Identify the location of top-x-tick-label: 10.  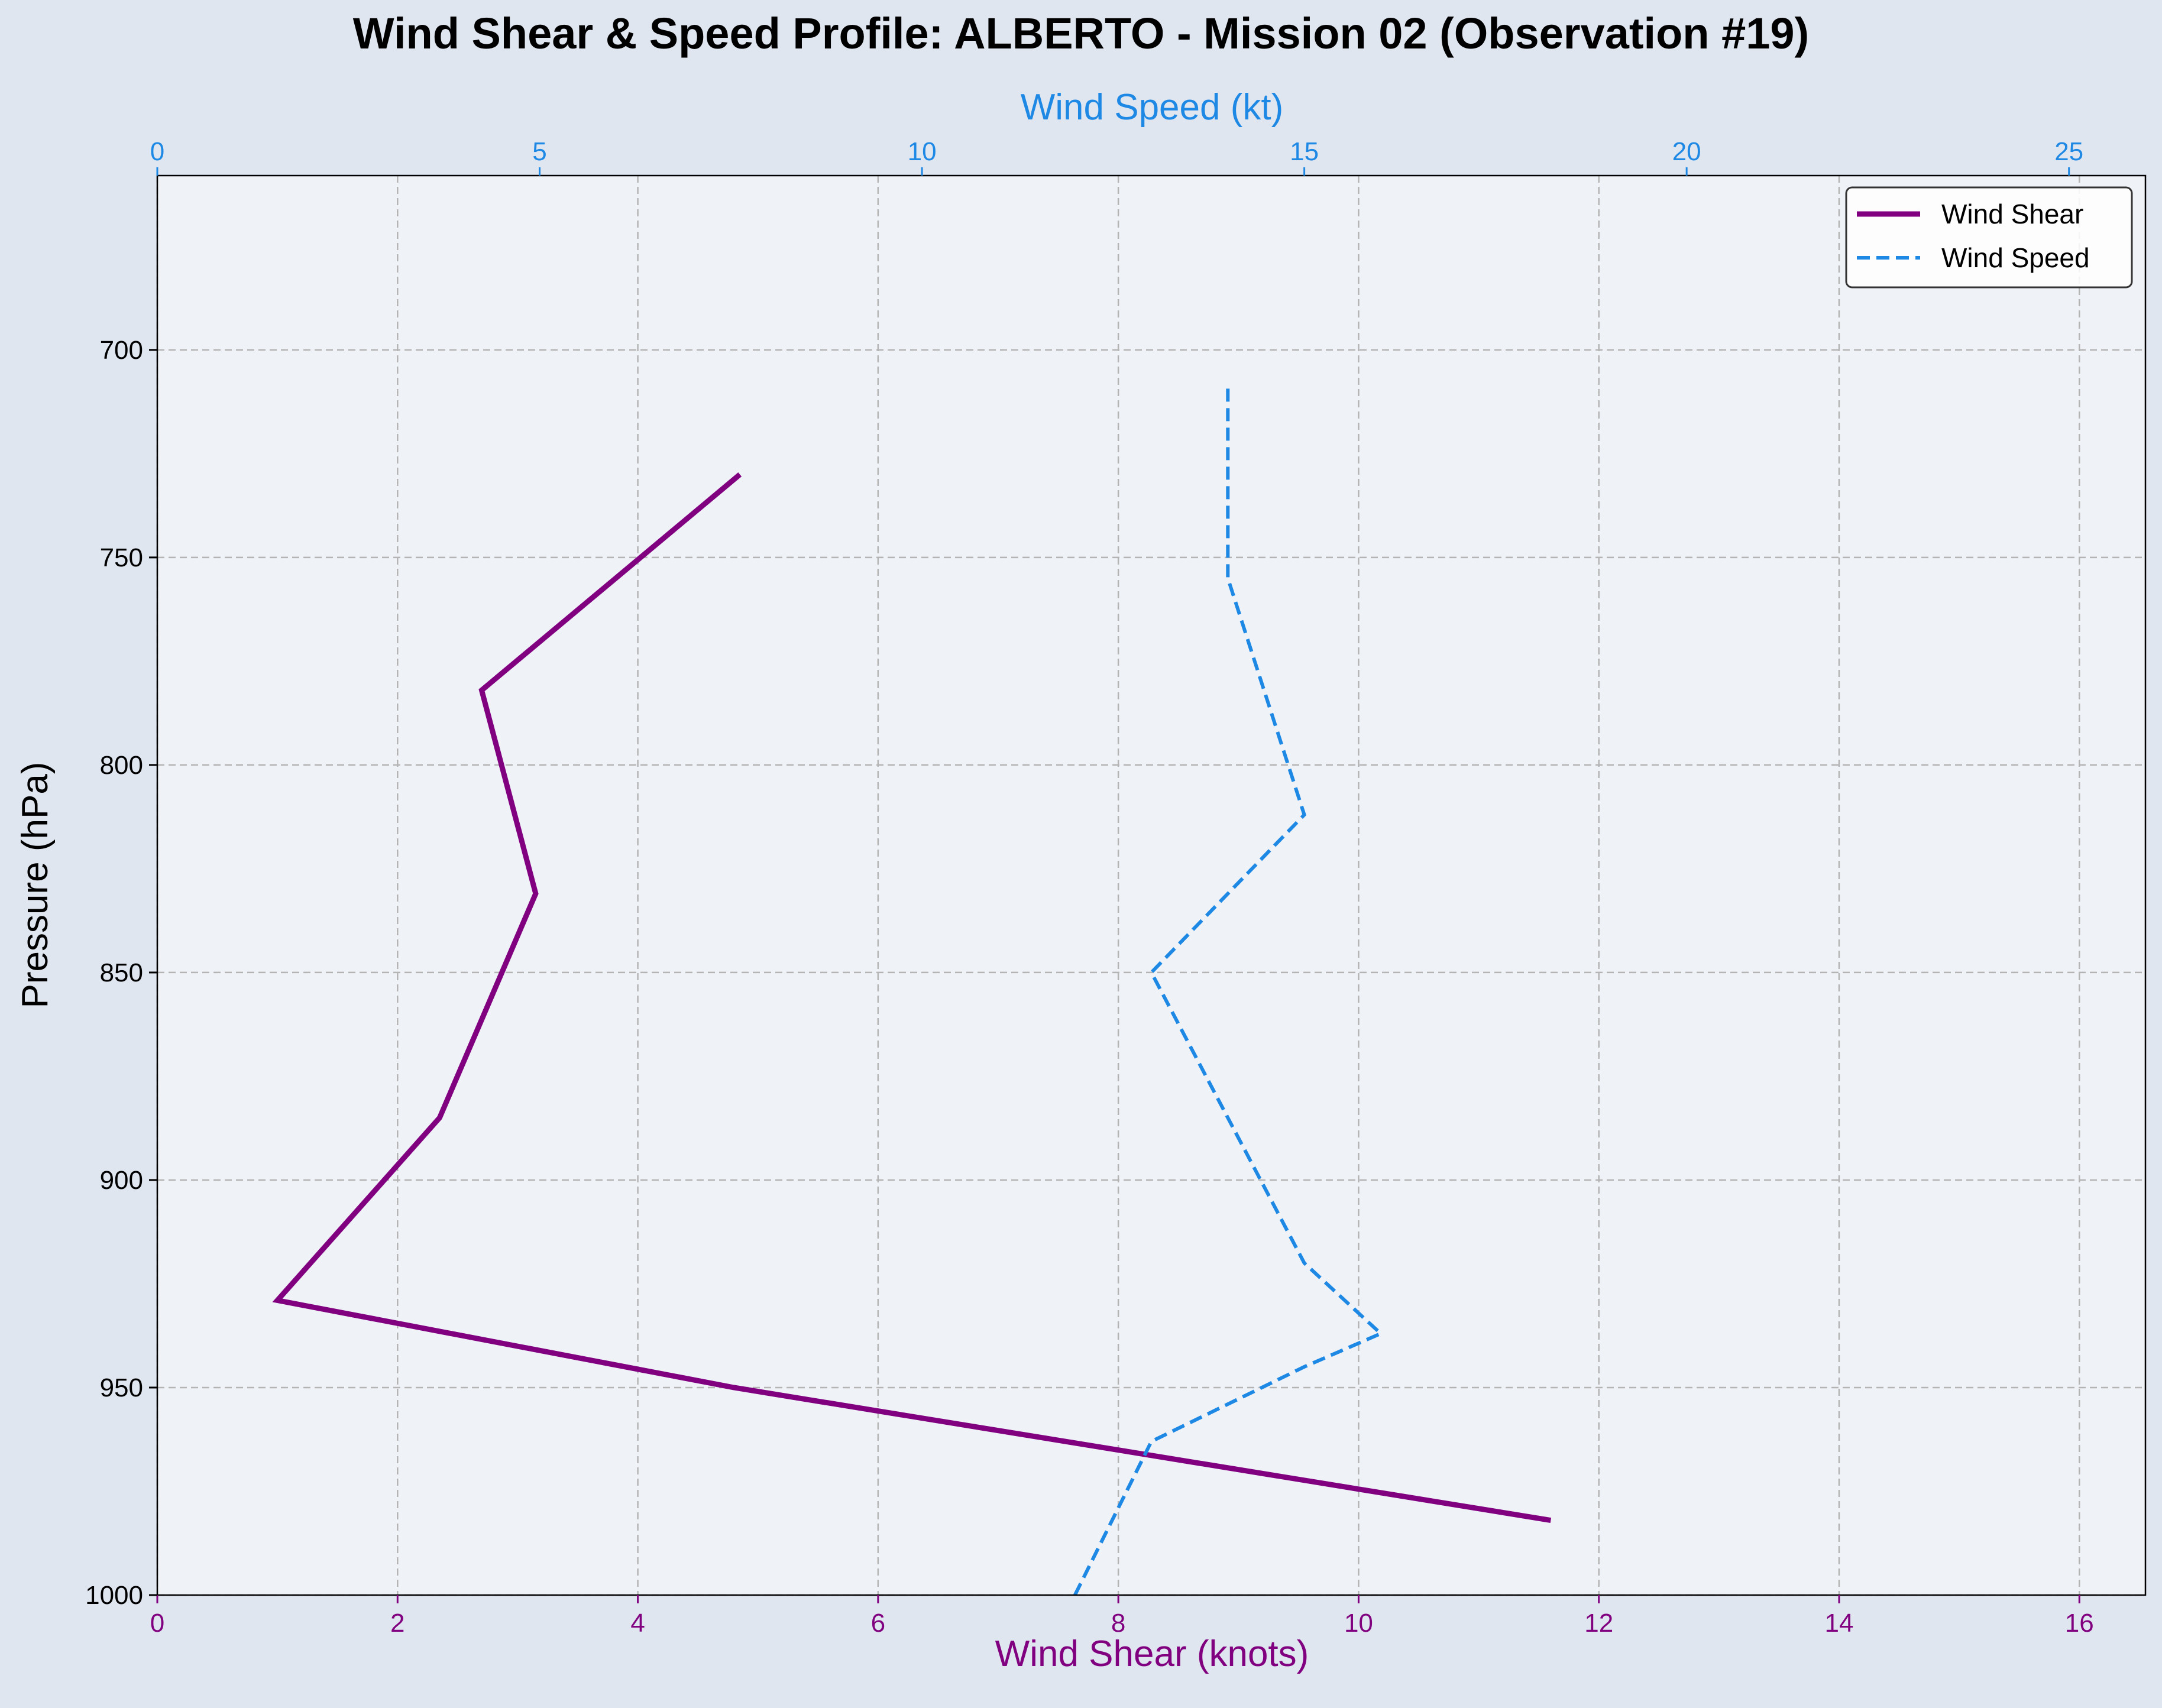
(922, 152).